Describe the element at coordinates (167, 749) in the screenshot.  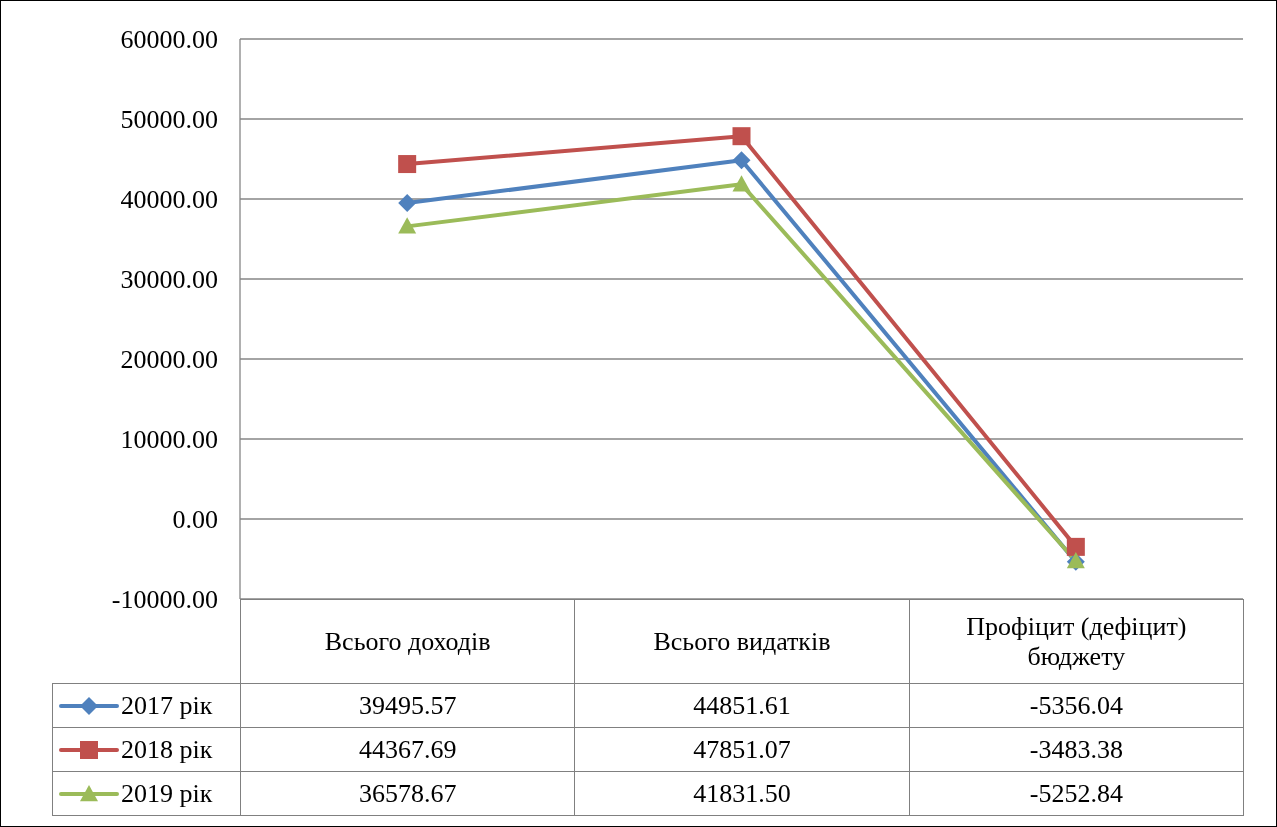
I see `legend-label: 2018 рік` at that location.